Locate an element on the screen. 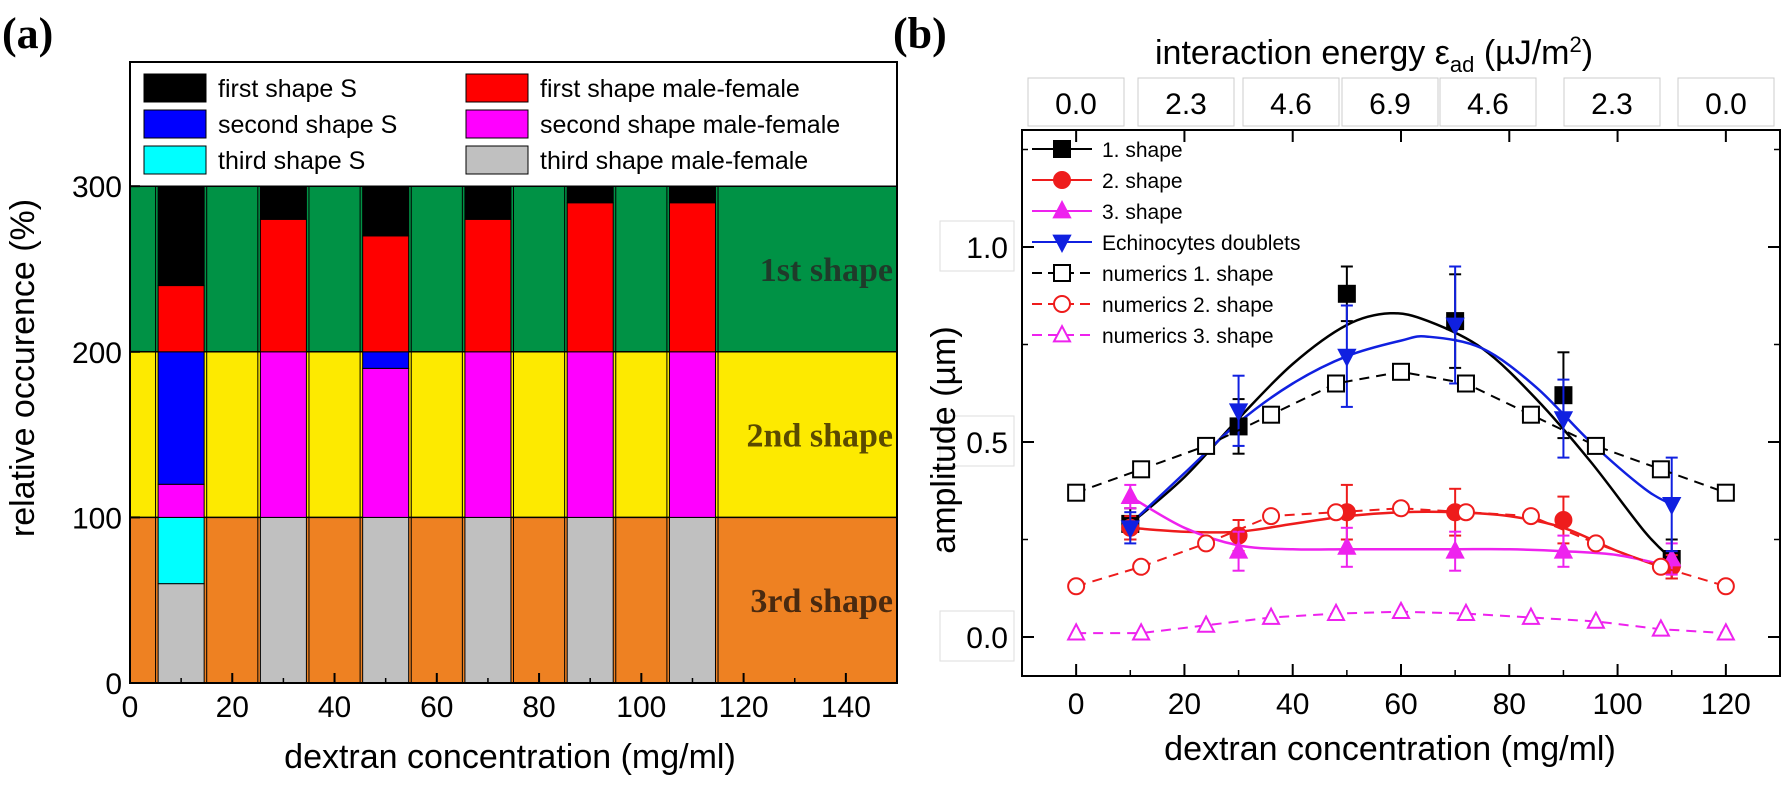  top-axis-label: 6.9 is located at coordinates (1390, 104).